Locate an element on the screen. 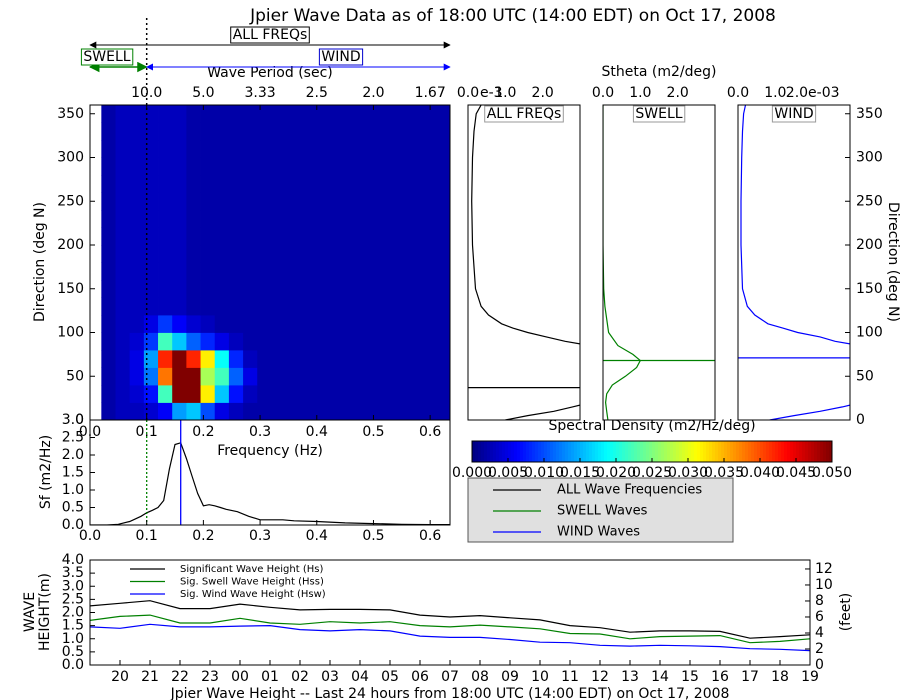 Image resolution: width=900 pixels, height=700 pixels. colorbar-tick-label: 0.040 is located at coordinates (760, 473).